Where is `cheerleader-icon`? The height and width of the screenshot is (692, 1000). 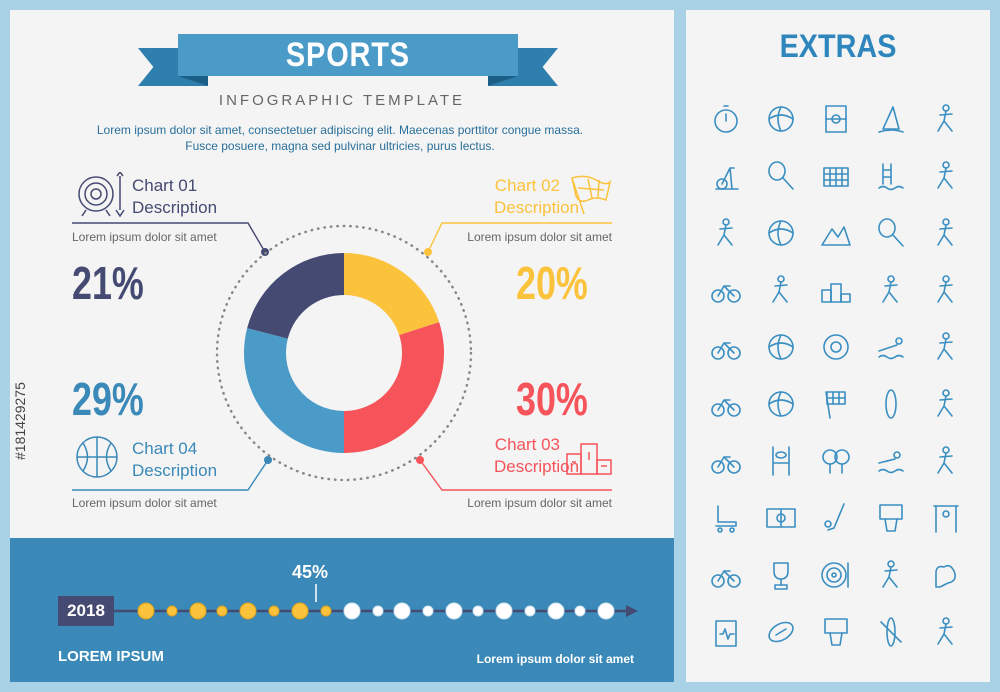
cheerleader-icon is located at coordinates (945, 175).